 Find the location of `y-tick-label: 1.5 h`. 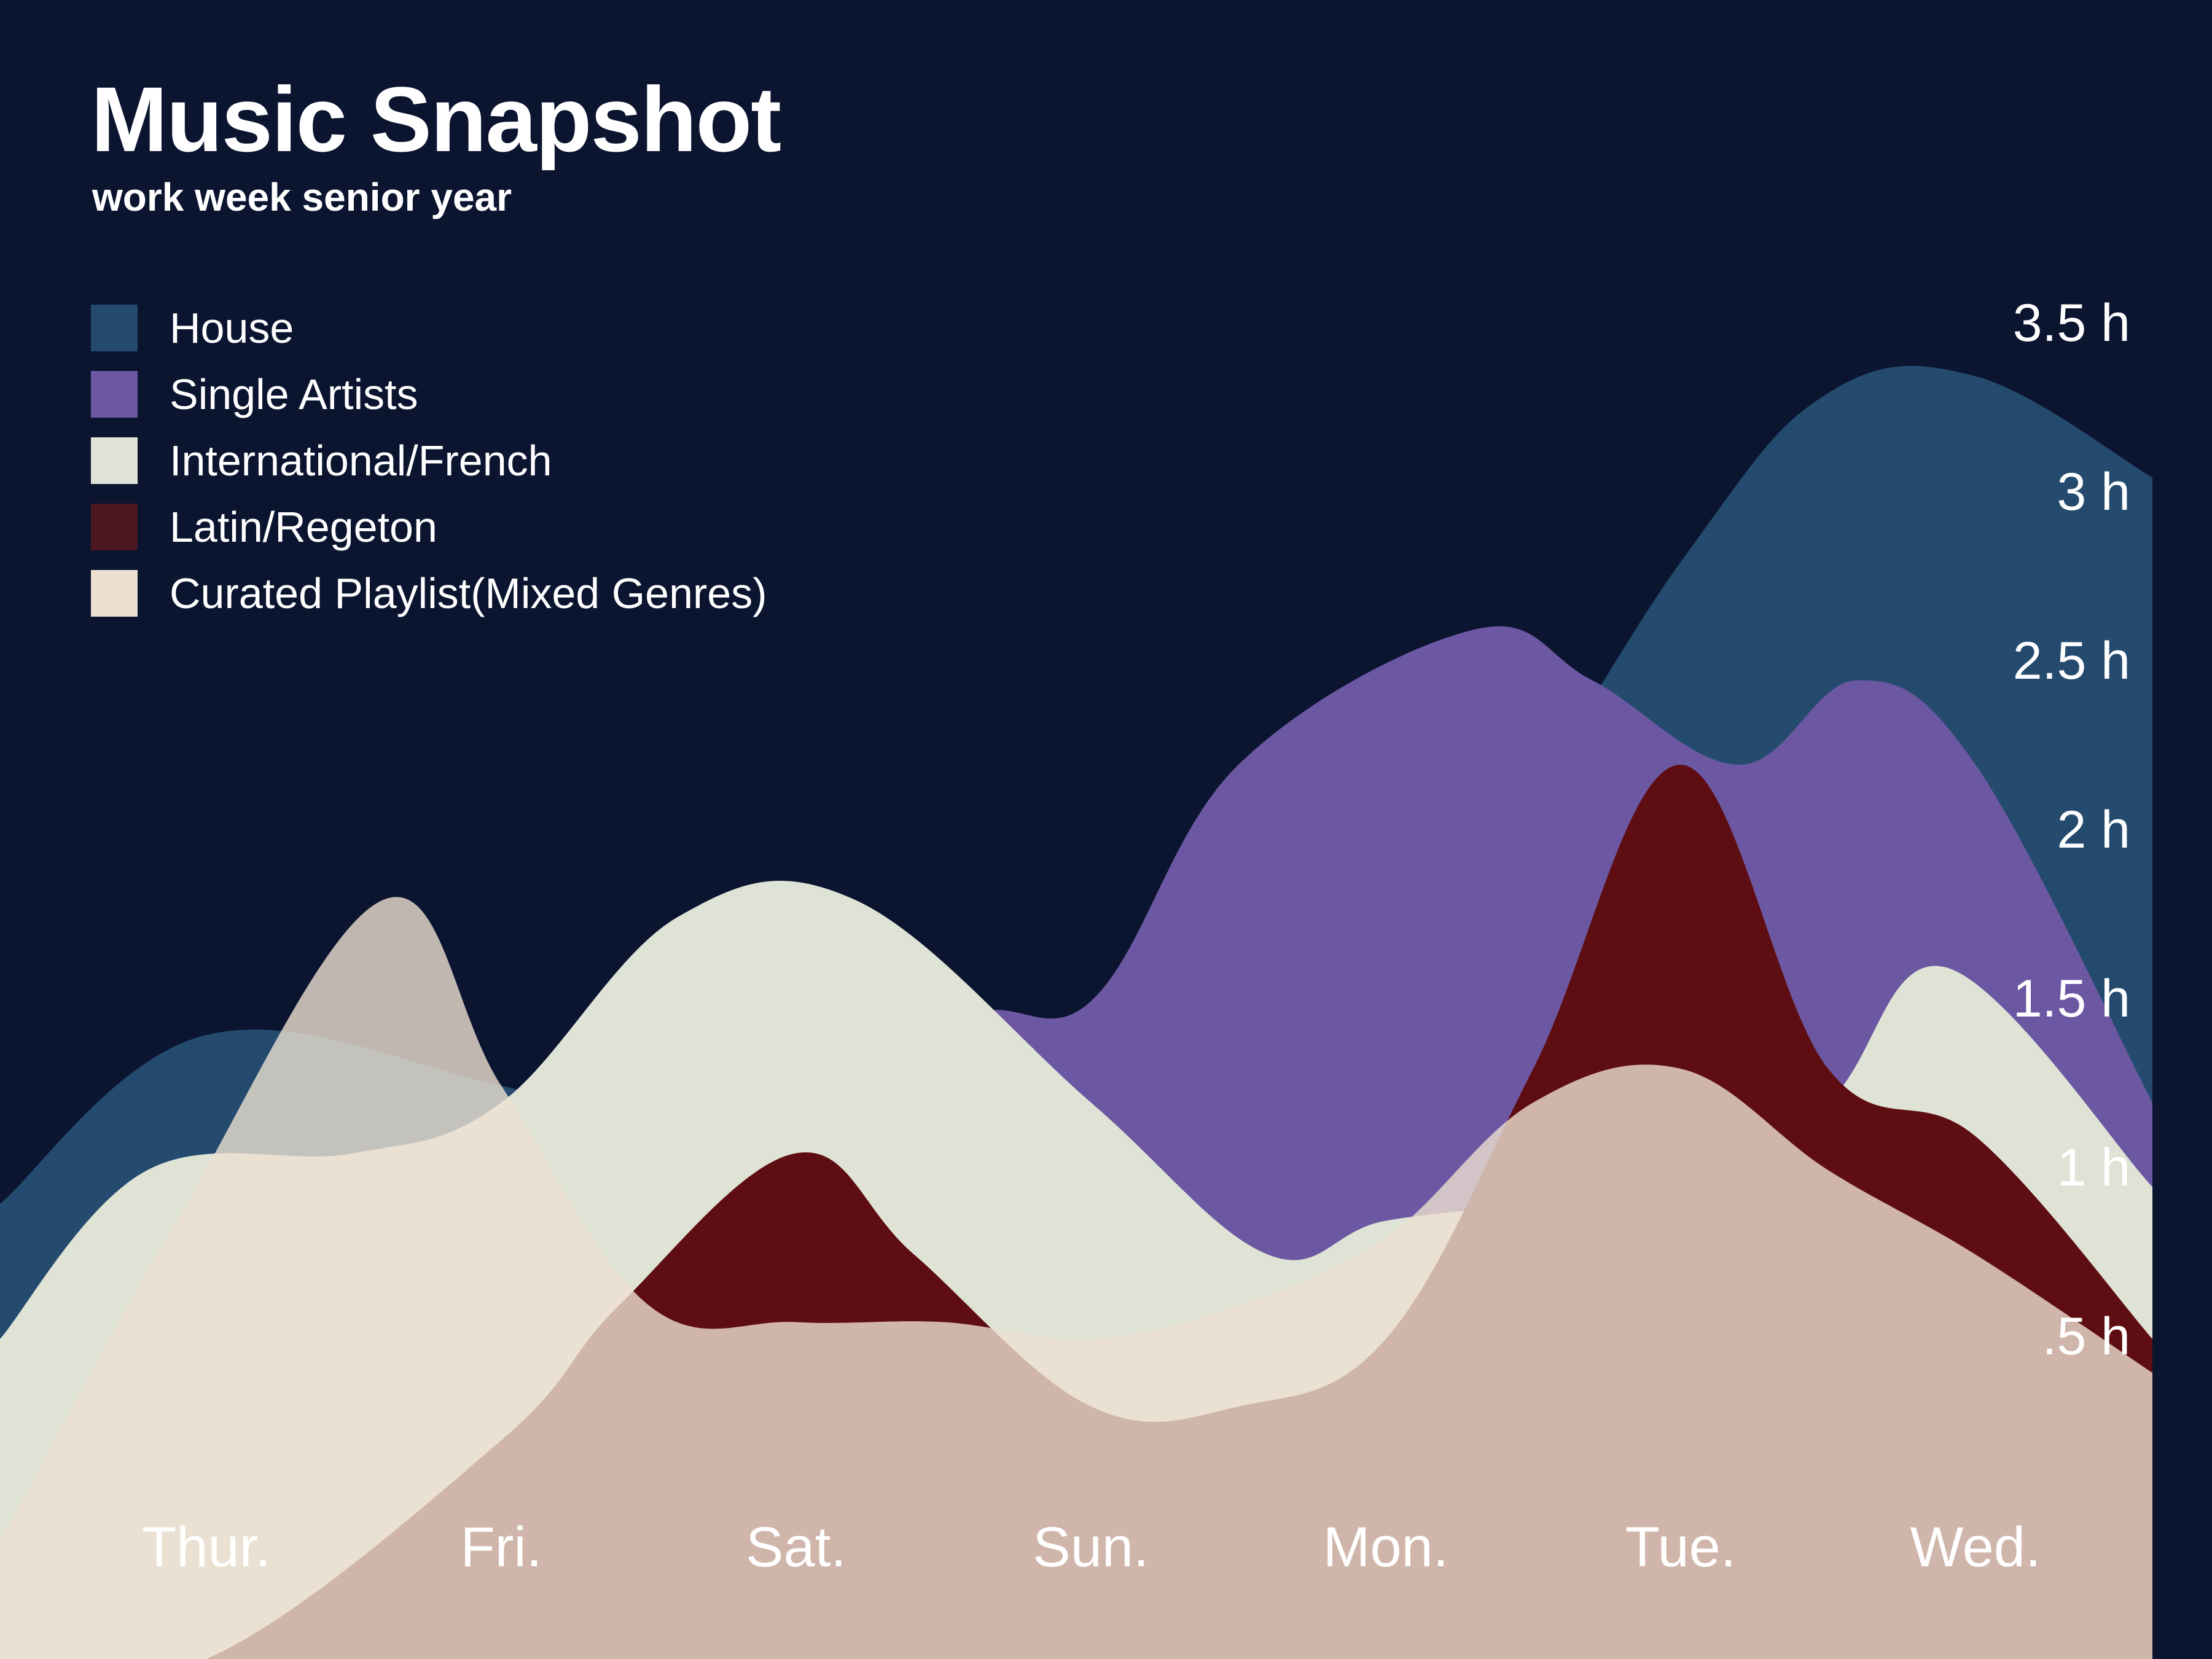

y-tick-label: 1.5 h is located at coordinates (2072, 999).